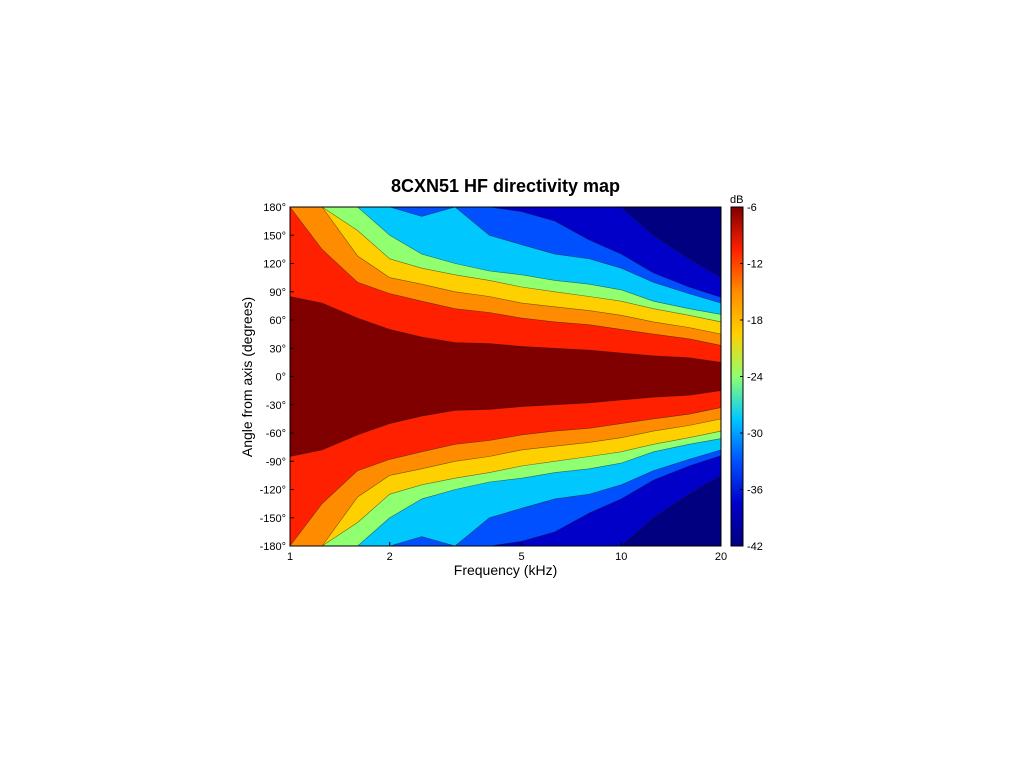 The image size is (1024, 768). What do you see at coordinates (752, 208) in the screenshot?
I see `colorbar-tick-label: -6` at bounding box center [752, 208].